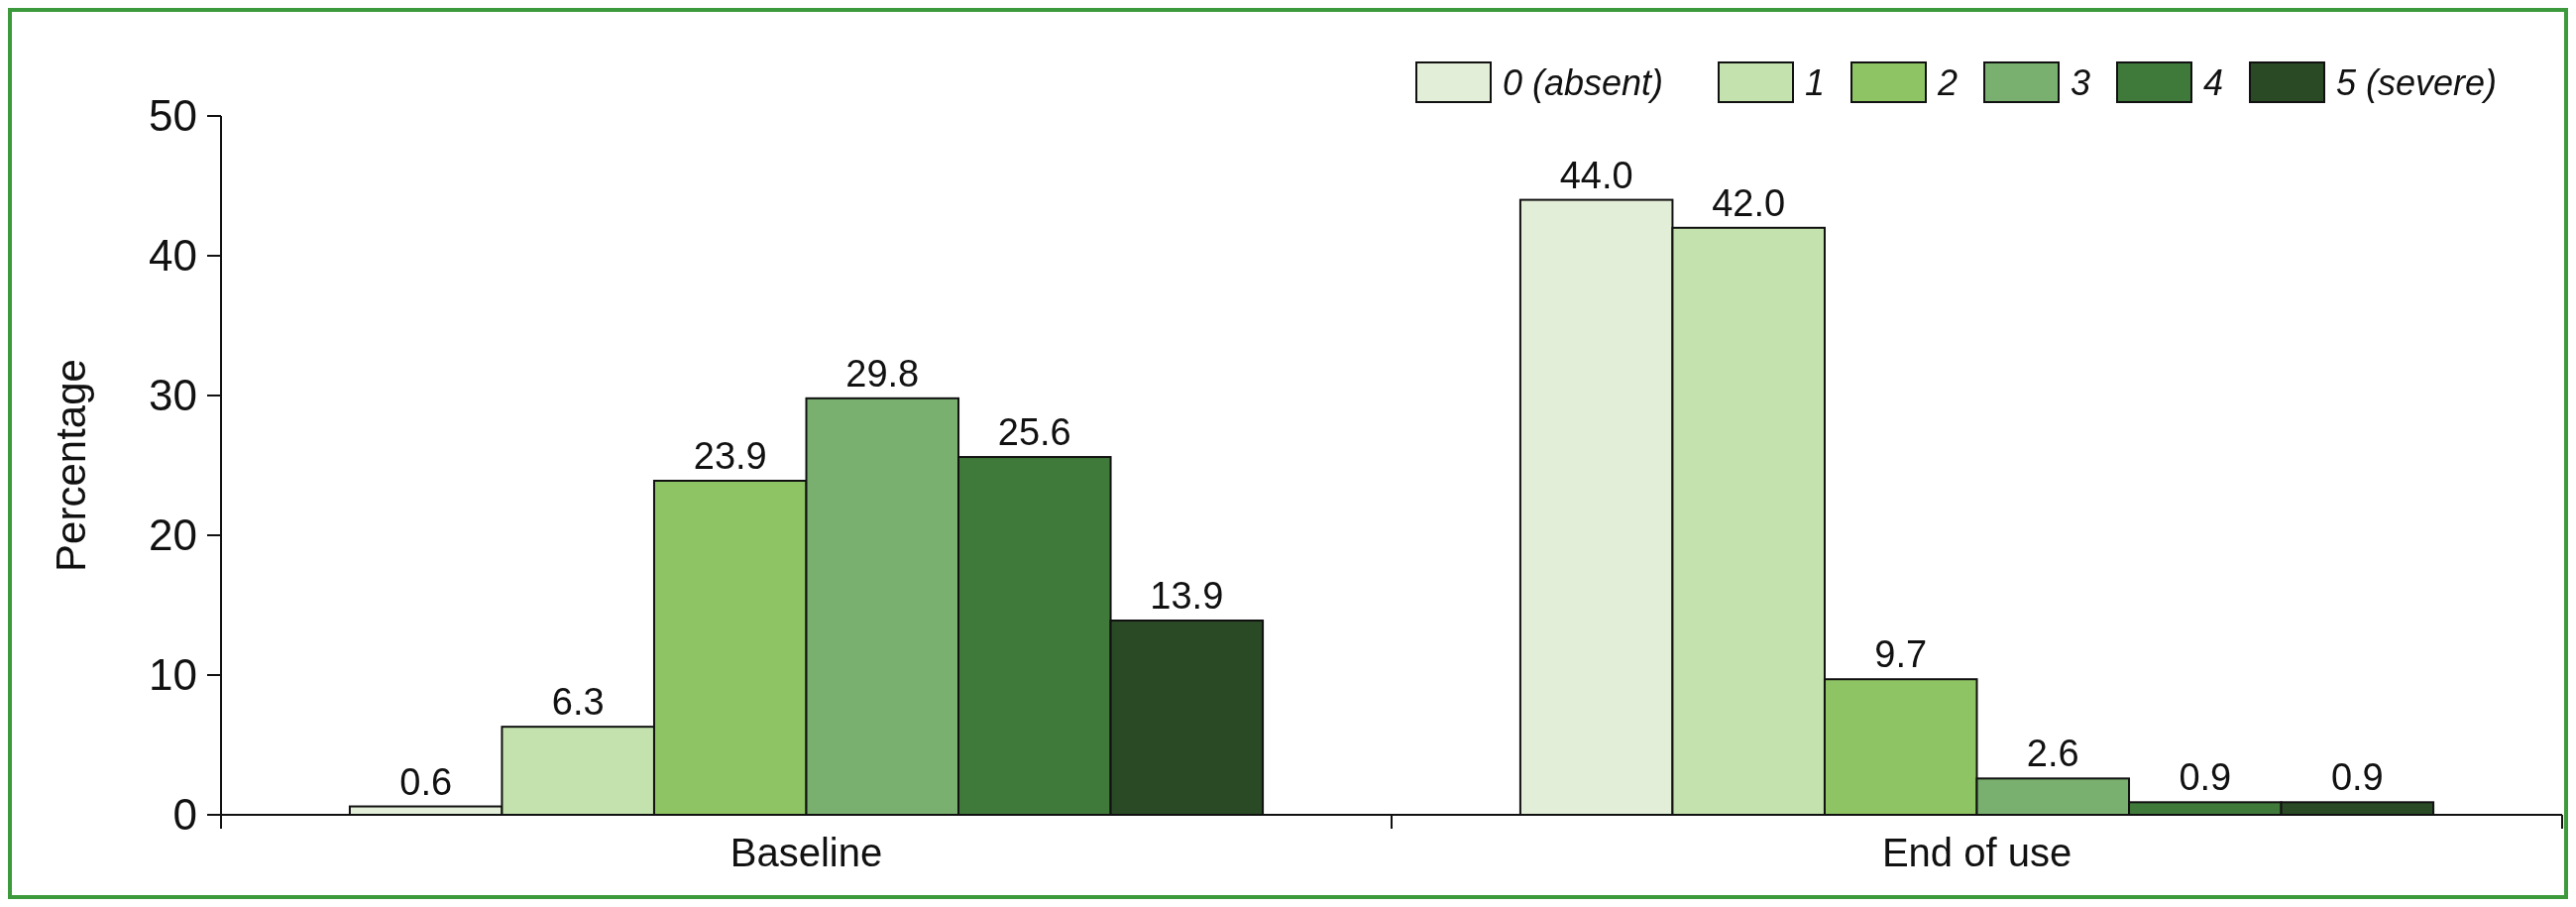 This screenshot has width=2576, height=907. What do you see at coordinates (173, 116) in the screenshot?
I see `y-tick-label: 50` at bounding box center [173, 116].